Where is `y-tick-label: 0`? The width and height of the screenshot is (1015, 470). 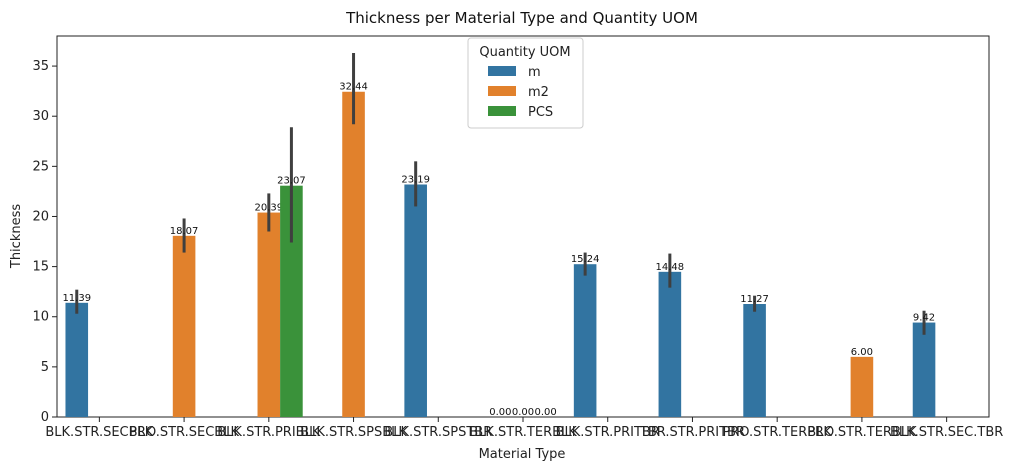 y-tick-label: 0 is located at coordinates (45, 417).